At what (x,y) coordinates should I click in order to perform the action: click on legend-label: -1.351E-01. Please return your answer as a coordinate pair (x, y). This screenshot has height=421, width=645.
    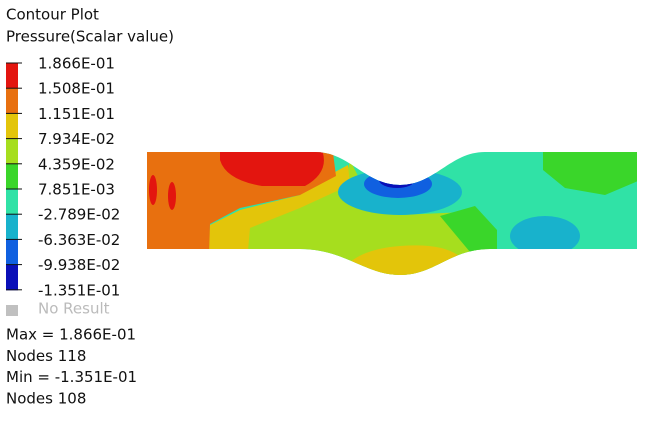
    Looking at the image, I should click on (79, 290).